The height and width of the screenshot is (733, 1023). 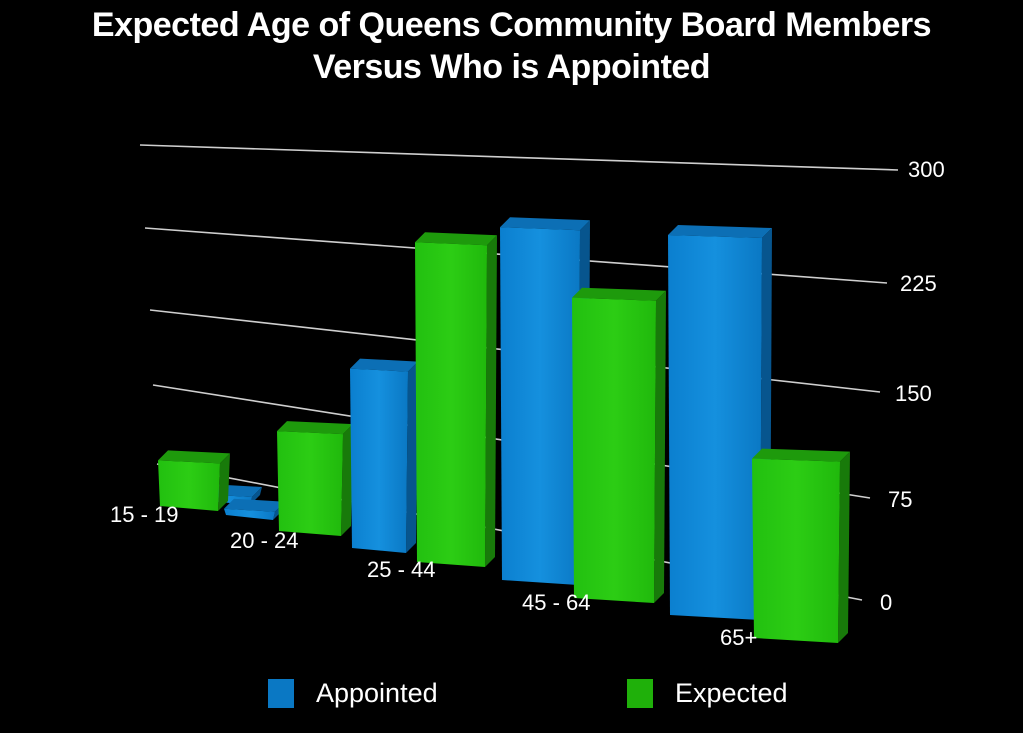 I want to click on legend-label-appointed: Appointed, so click(x=377, y=693).